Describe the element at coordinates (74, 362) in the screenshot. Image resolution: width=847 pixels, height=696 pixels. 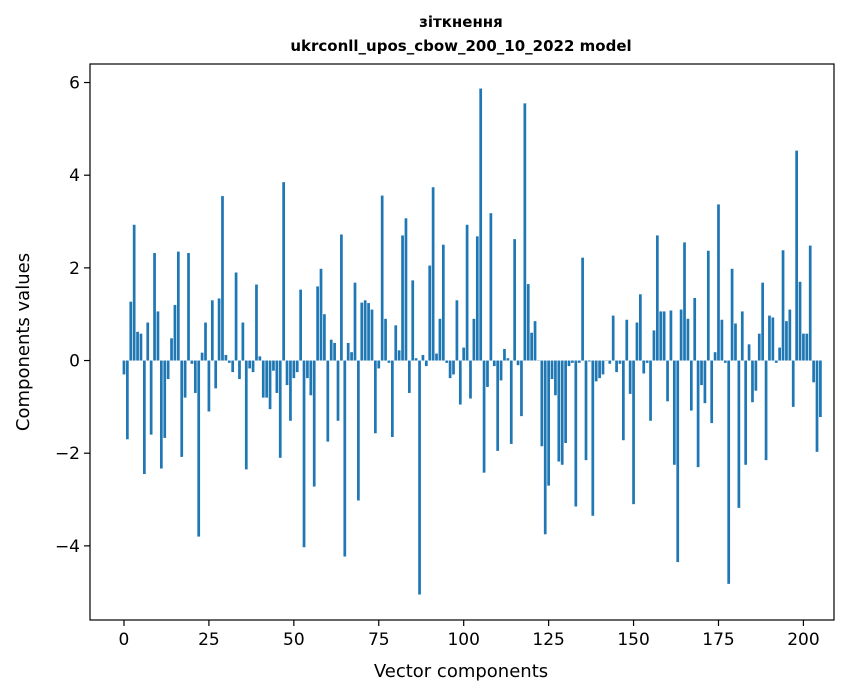
I see `y-tick-label: 0` at that location.